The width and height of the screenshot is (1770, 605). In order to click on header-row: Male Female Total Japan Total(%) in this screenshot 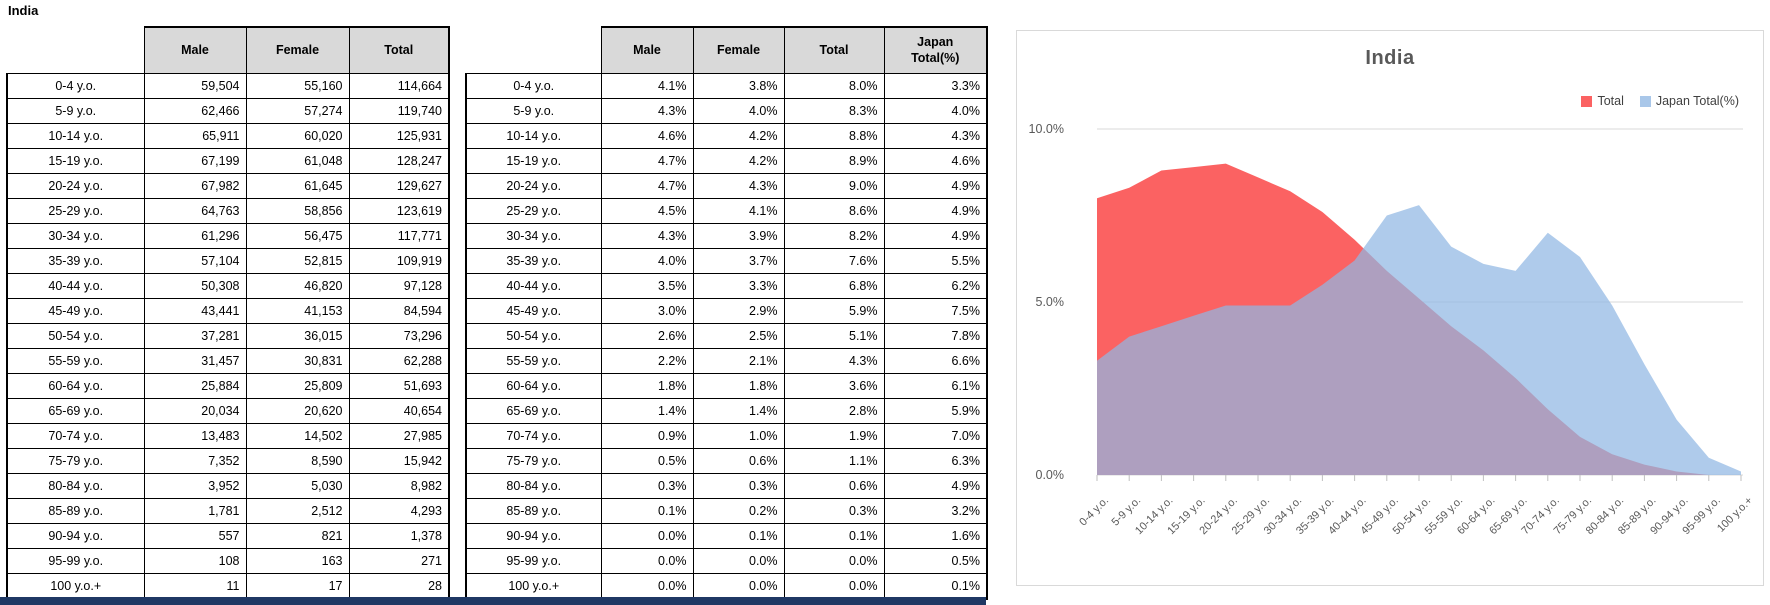, I will do `click(727, 50)`.